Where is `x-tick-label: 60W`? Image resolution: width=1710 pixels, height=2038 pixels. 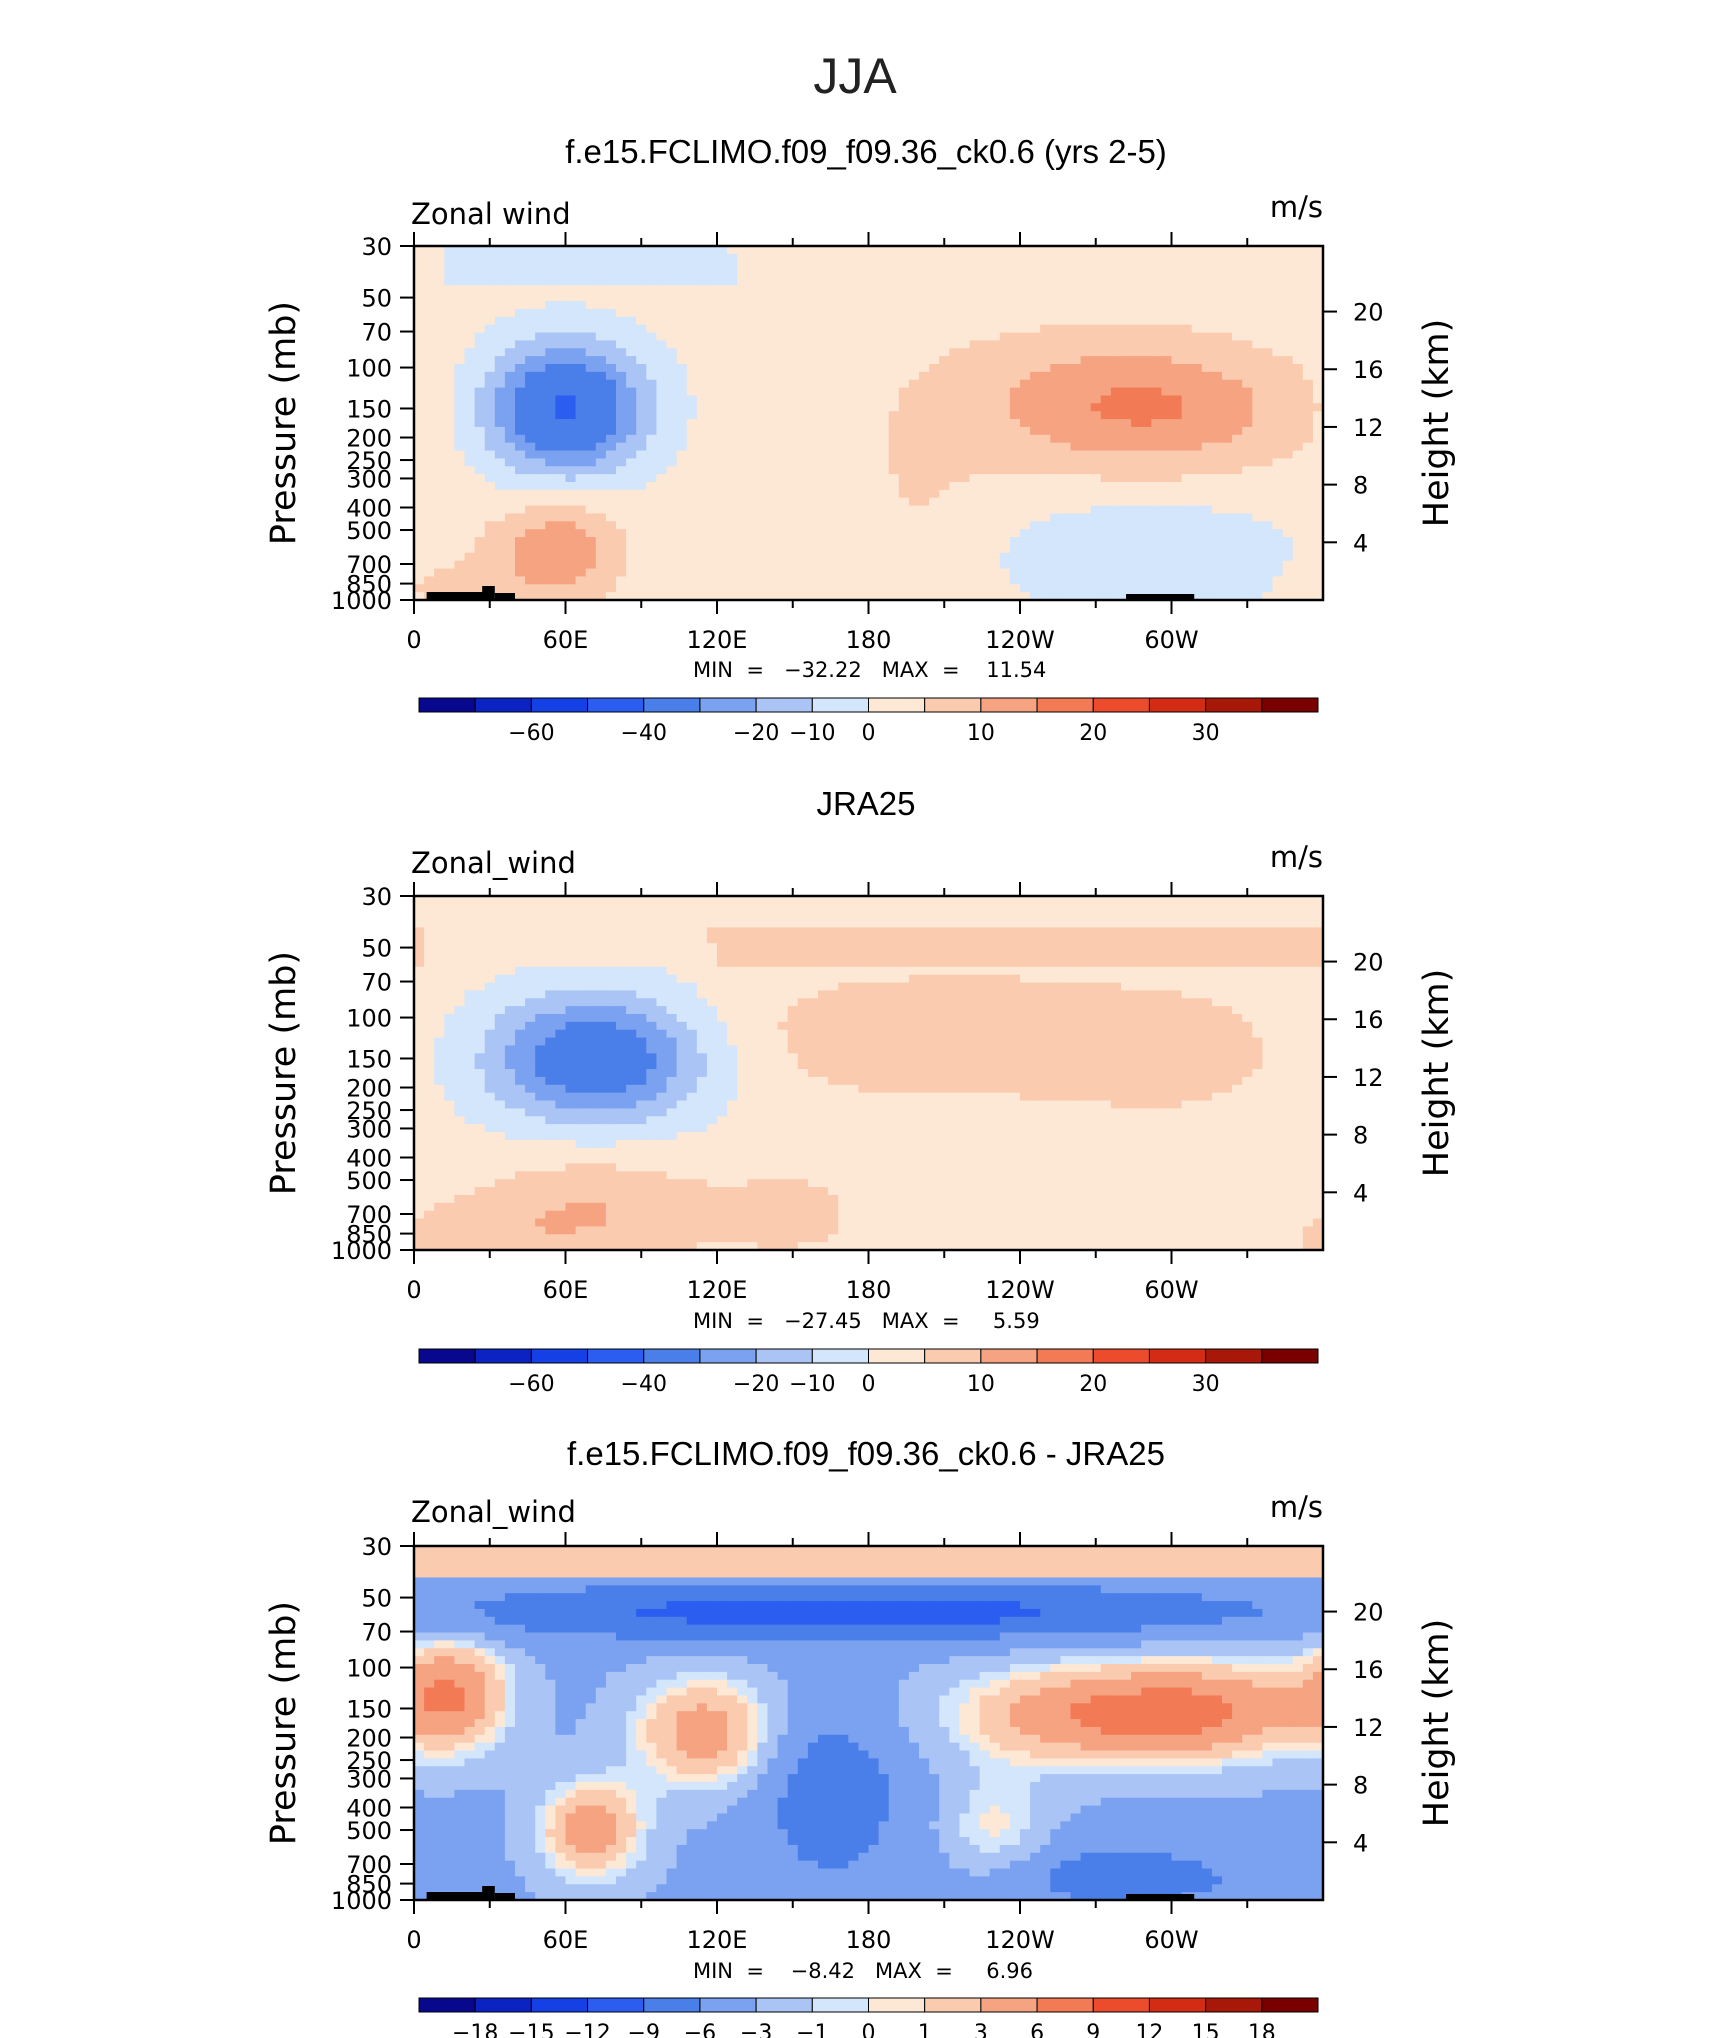 x-tick-label: 60W is located at coordinates (1171, 640).